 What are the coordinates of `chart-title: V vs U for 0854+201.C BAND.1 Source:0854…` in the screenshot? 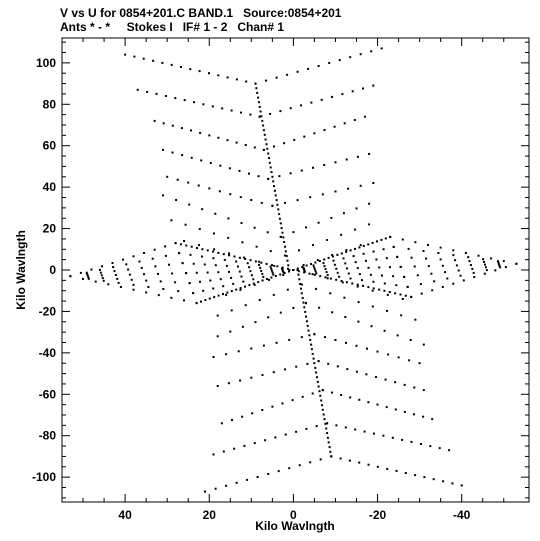 It's located at (201, 13).